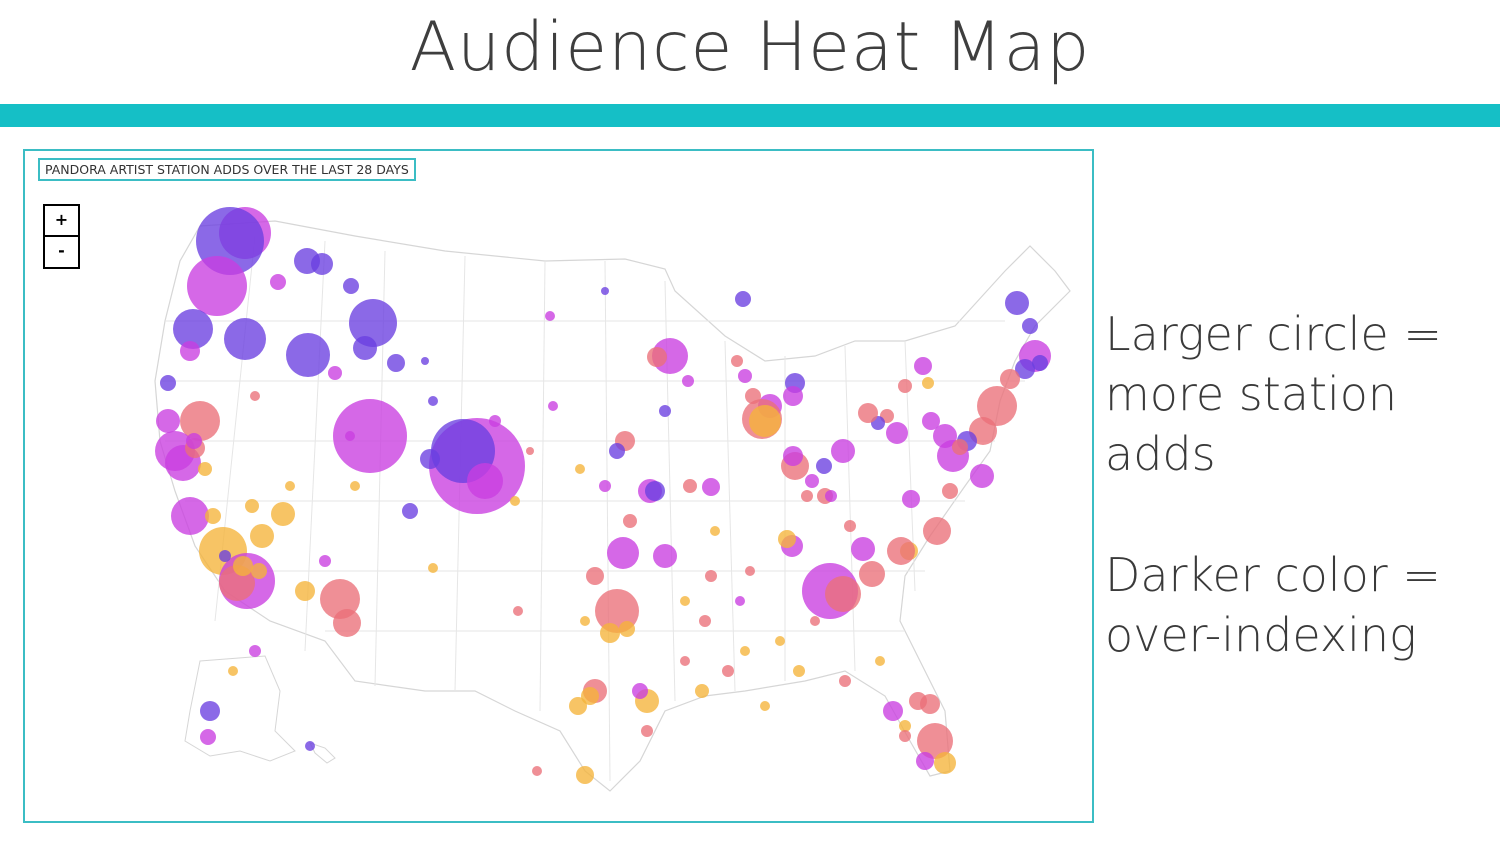  I want to click on title-accent-bar, so click(750, 115).